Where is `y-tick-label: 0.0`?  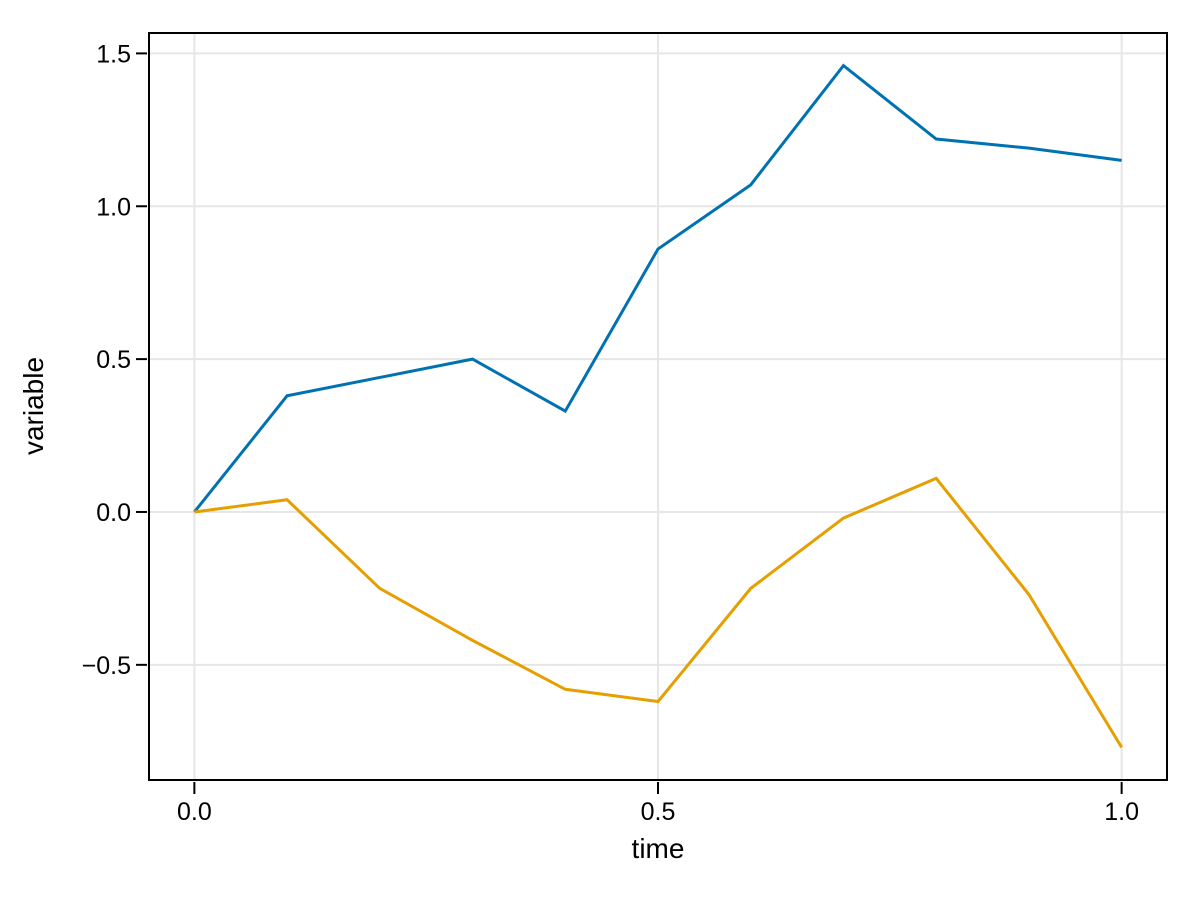
y-tick-label: 0.0 is located at coordinates (113, 513).